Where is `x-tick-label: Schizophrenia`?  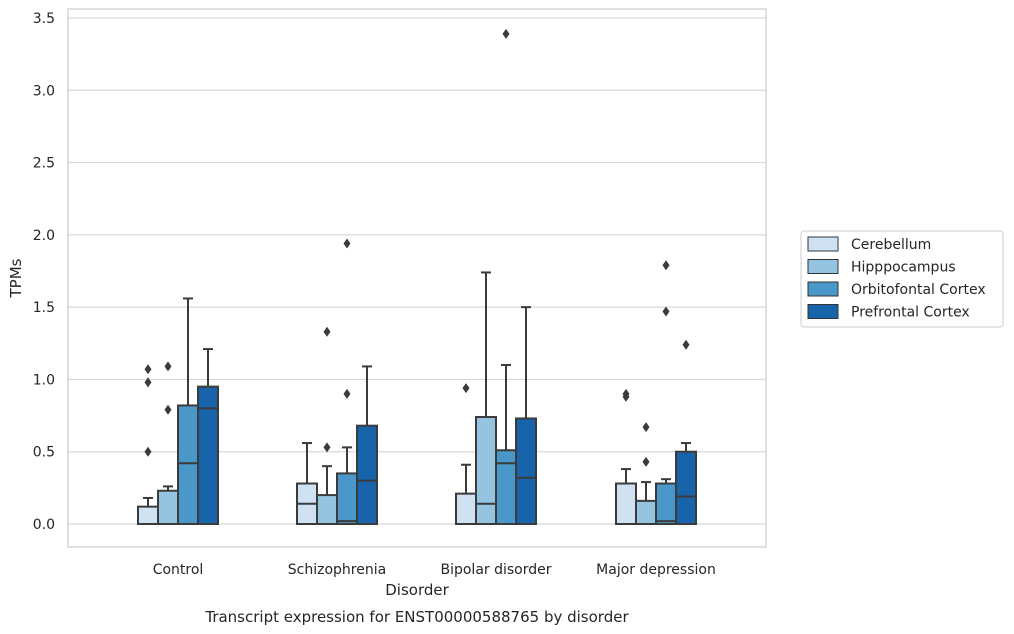
x-tick-label: Schizophrenia is located at coordinates (337, 570).